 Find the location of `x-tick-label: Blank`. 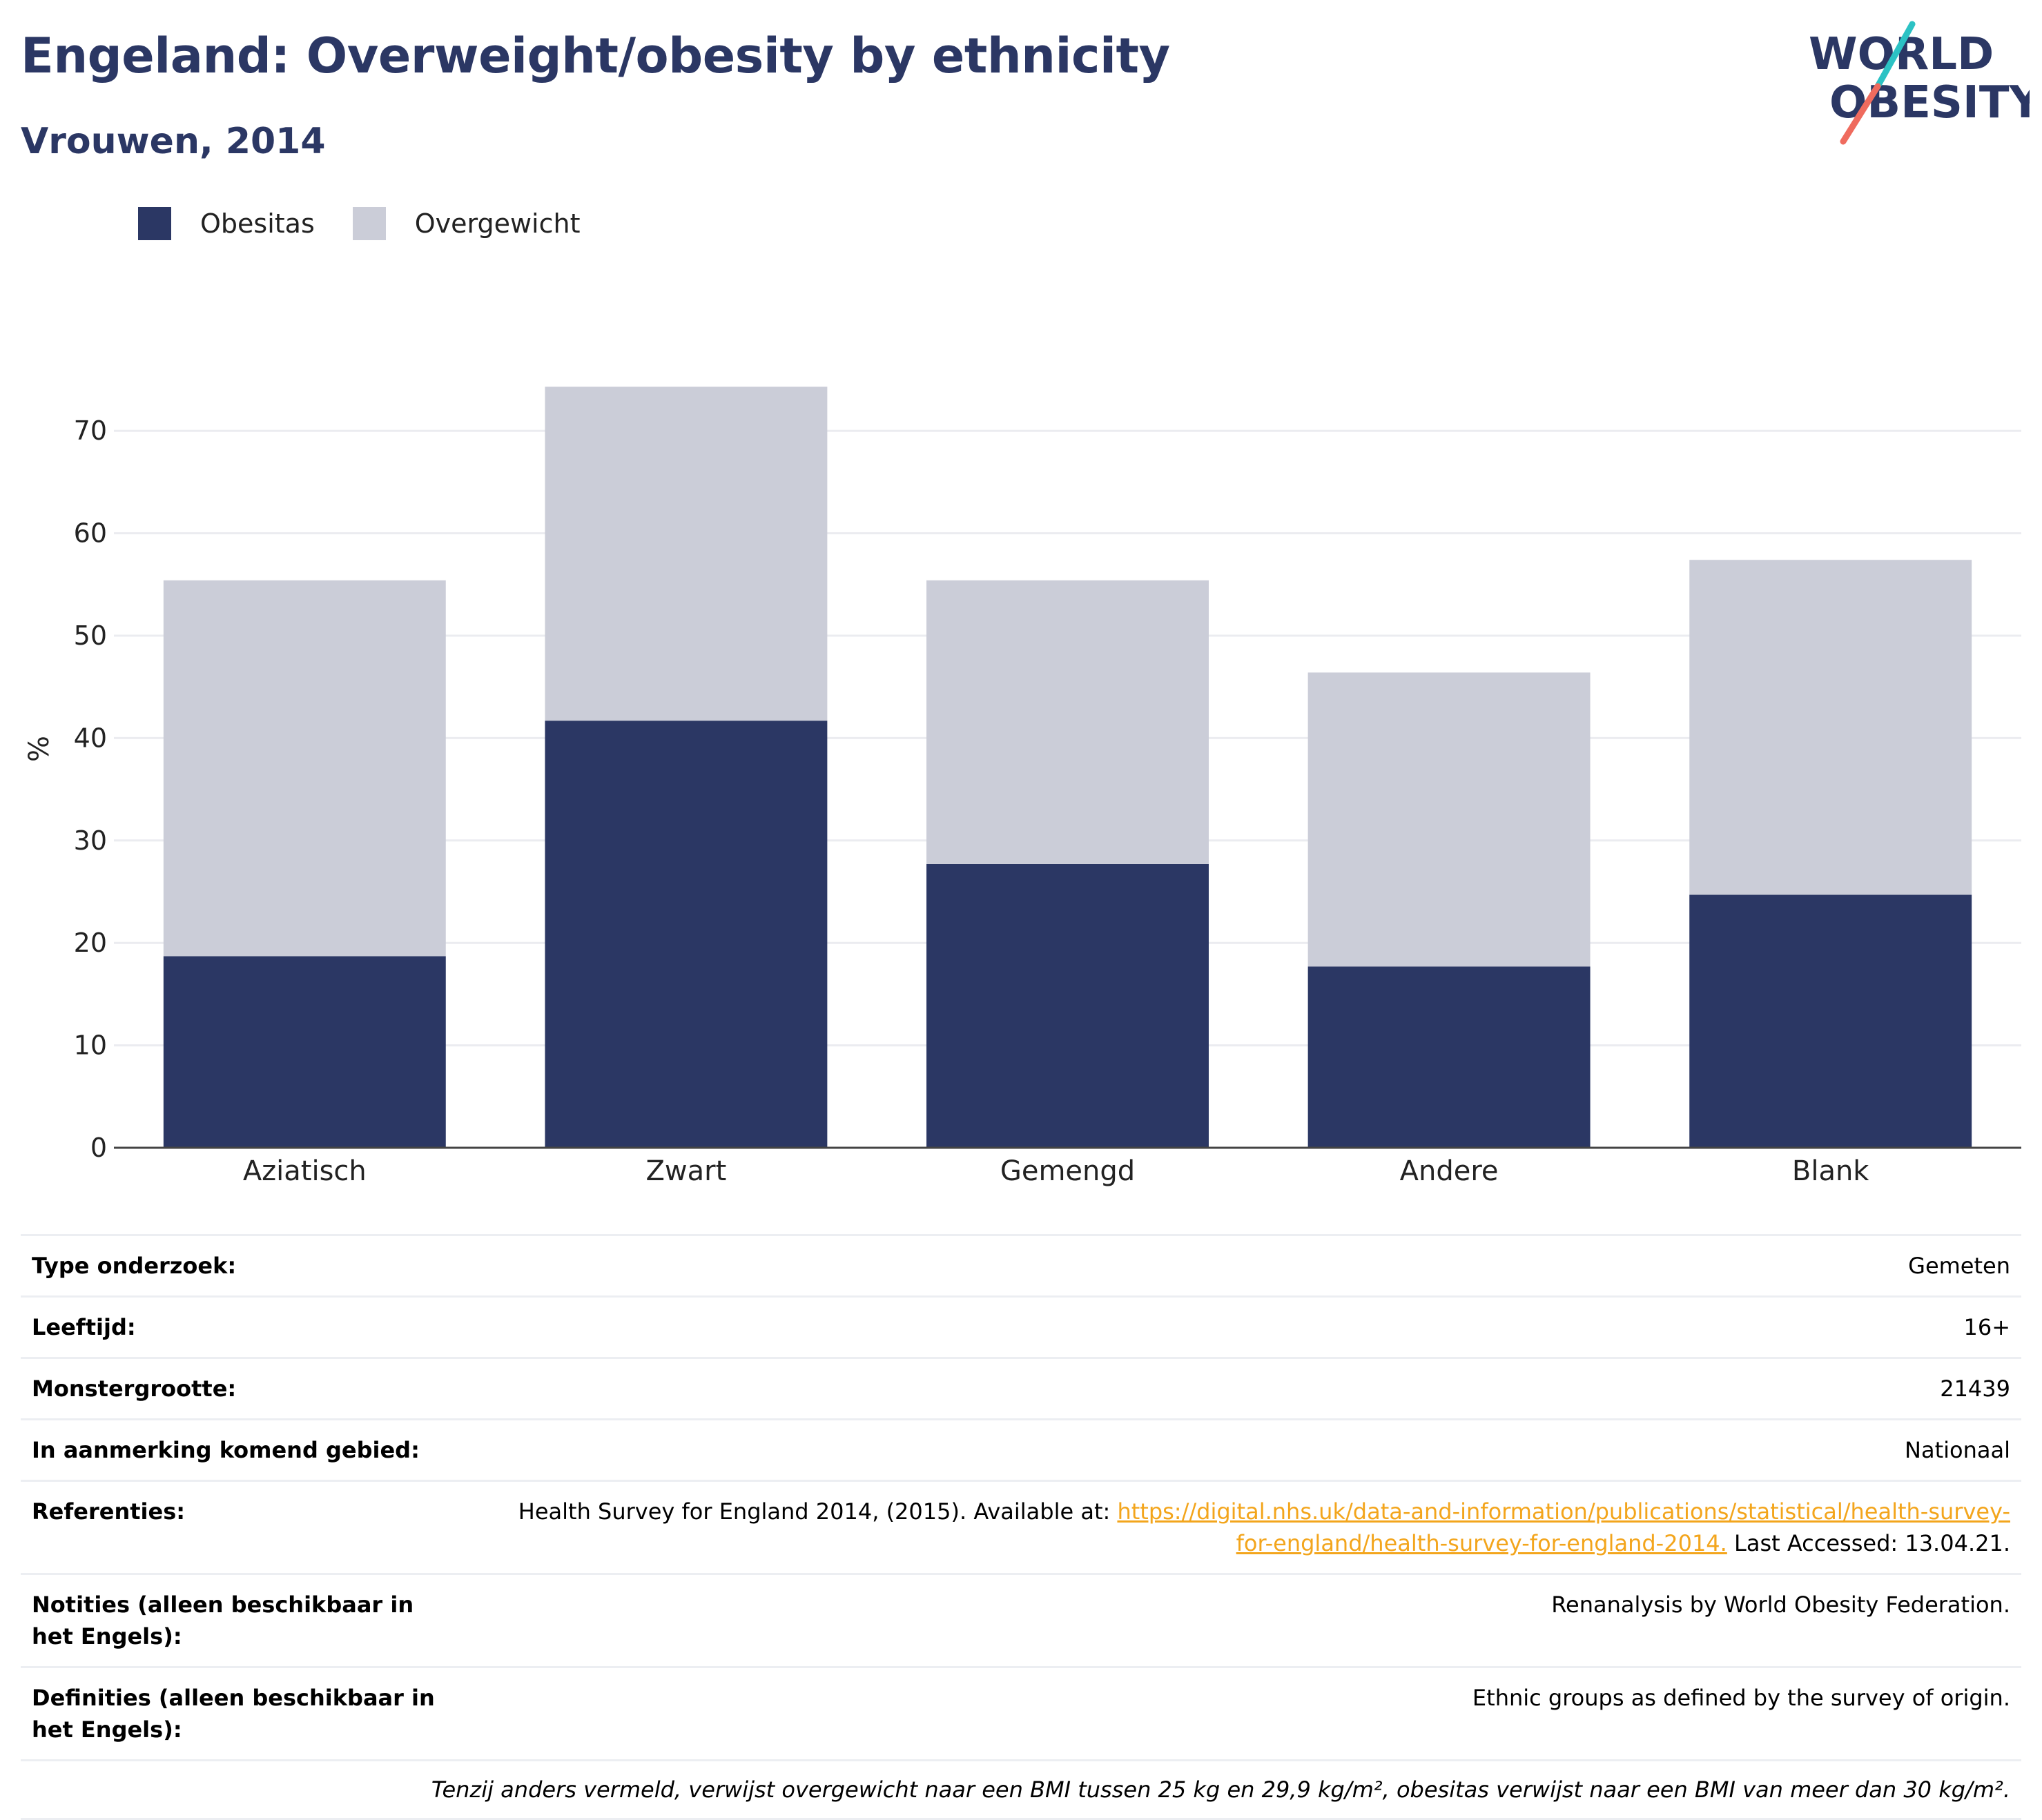

x-tick-label: Blank is located at coordinates (1830, 1171).